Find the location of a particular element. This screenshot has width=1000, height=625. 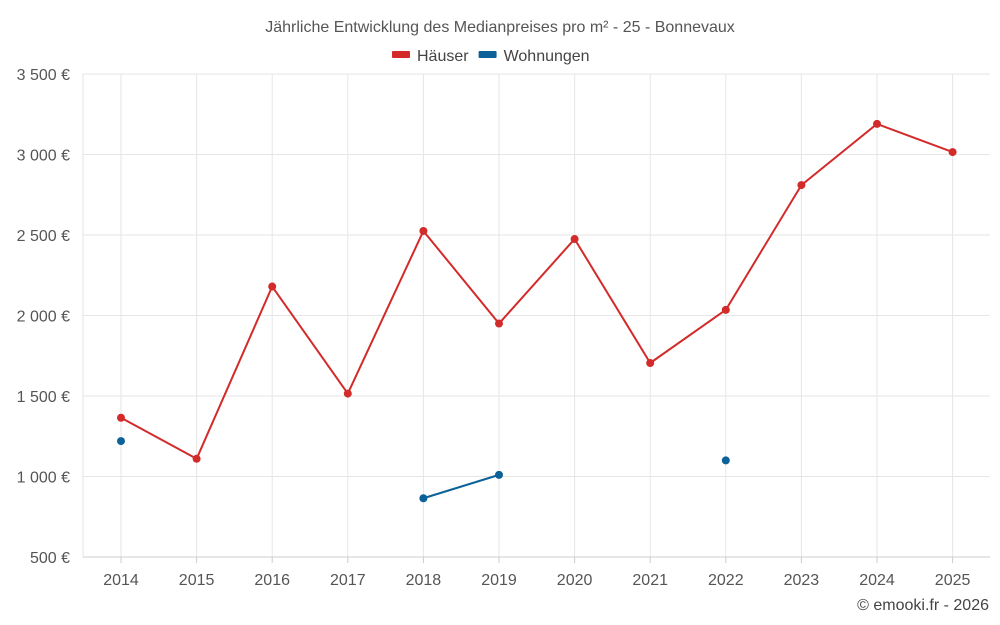

y-tick-label: 500 € is located at coordinates (50, 558).